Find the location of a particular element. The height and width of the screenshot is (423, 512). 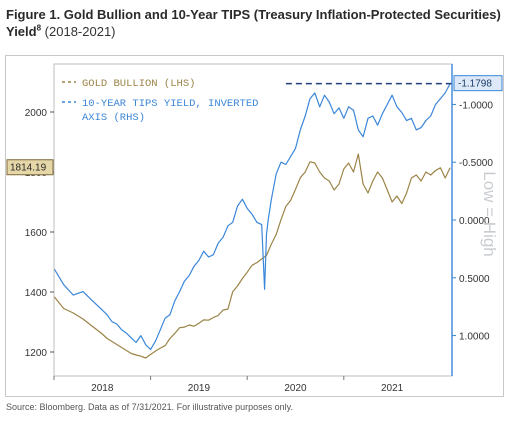

left-last-value-tag is located at coordinates (30, 167).